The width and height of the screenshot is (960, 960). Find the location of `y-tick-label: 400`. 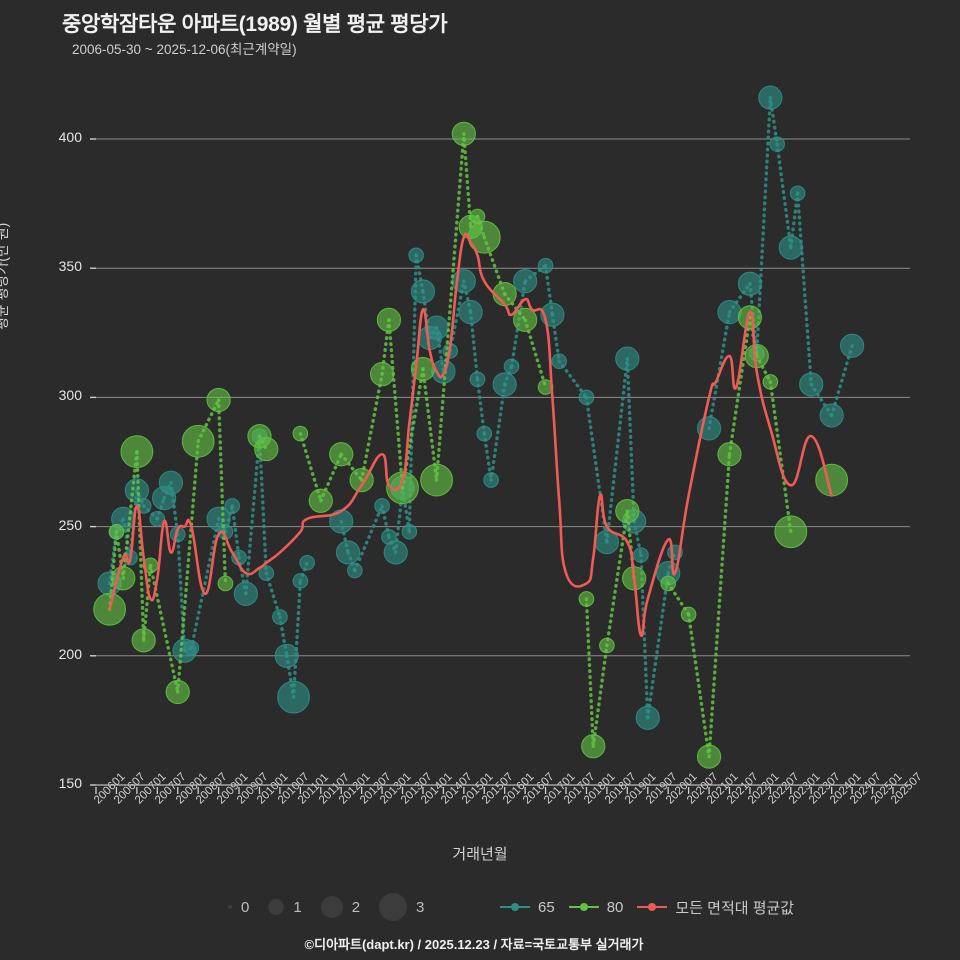

y-tick-label: 400 is located at coordinates (70, 137).